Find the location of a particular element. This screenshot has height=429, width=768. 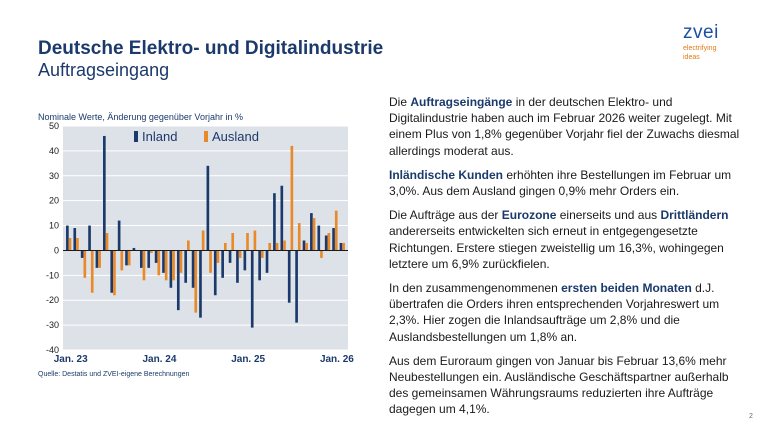

x-tick-label: Jan. 24 is located at coordinates (159, 359).